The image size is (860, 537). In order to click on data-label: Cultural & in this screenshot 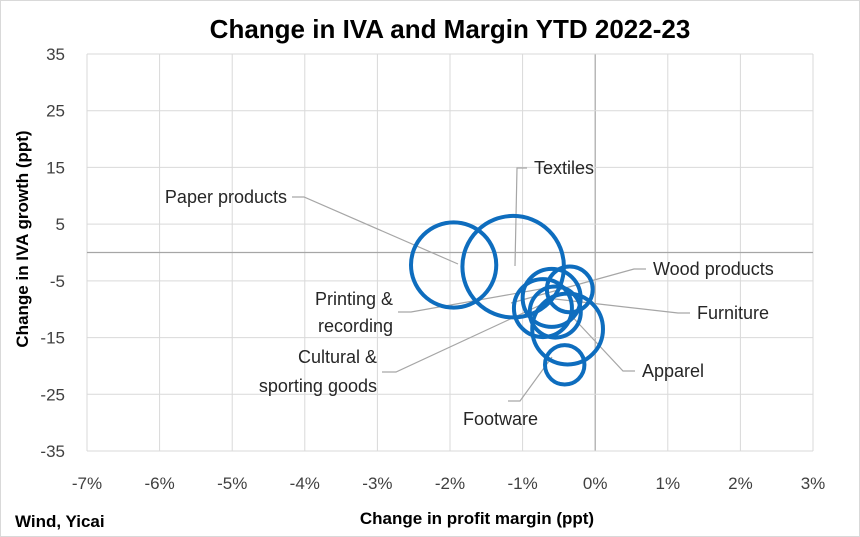, I will do `click(337, 357)`.